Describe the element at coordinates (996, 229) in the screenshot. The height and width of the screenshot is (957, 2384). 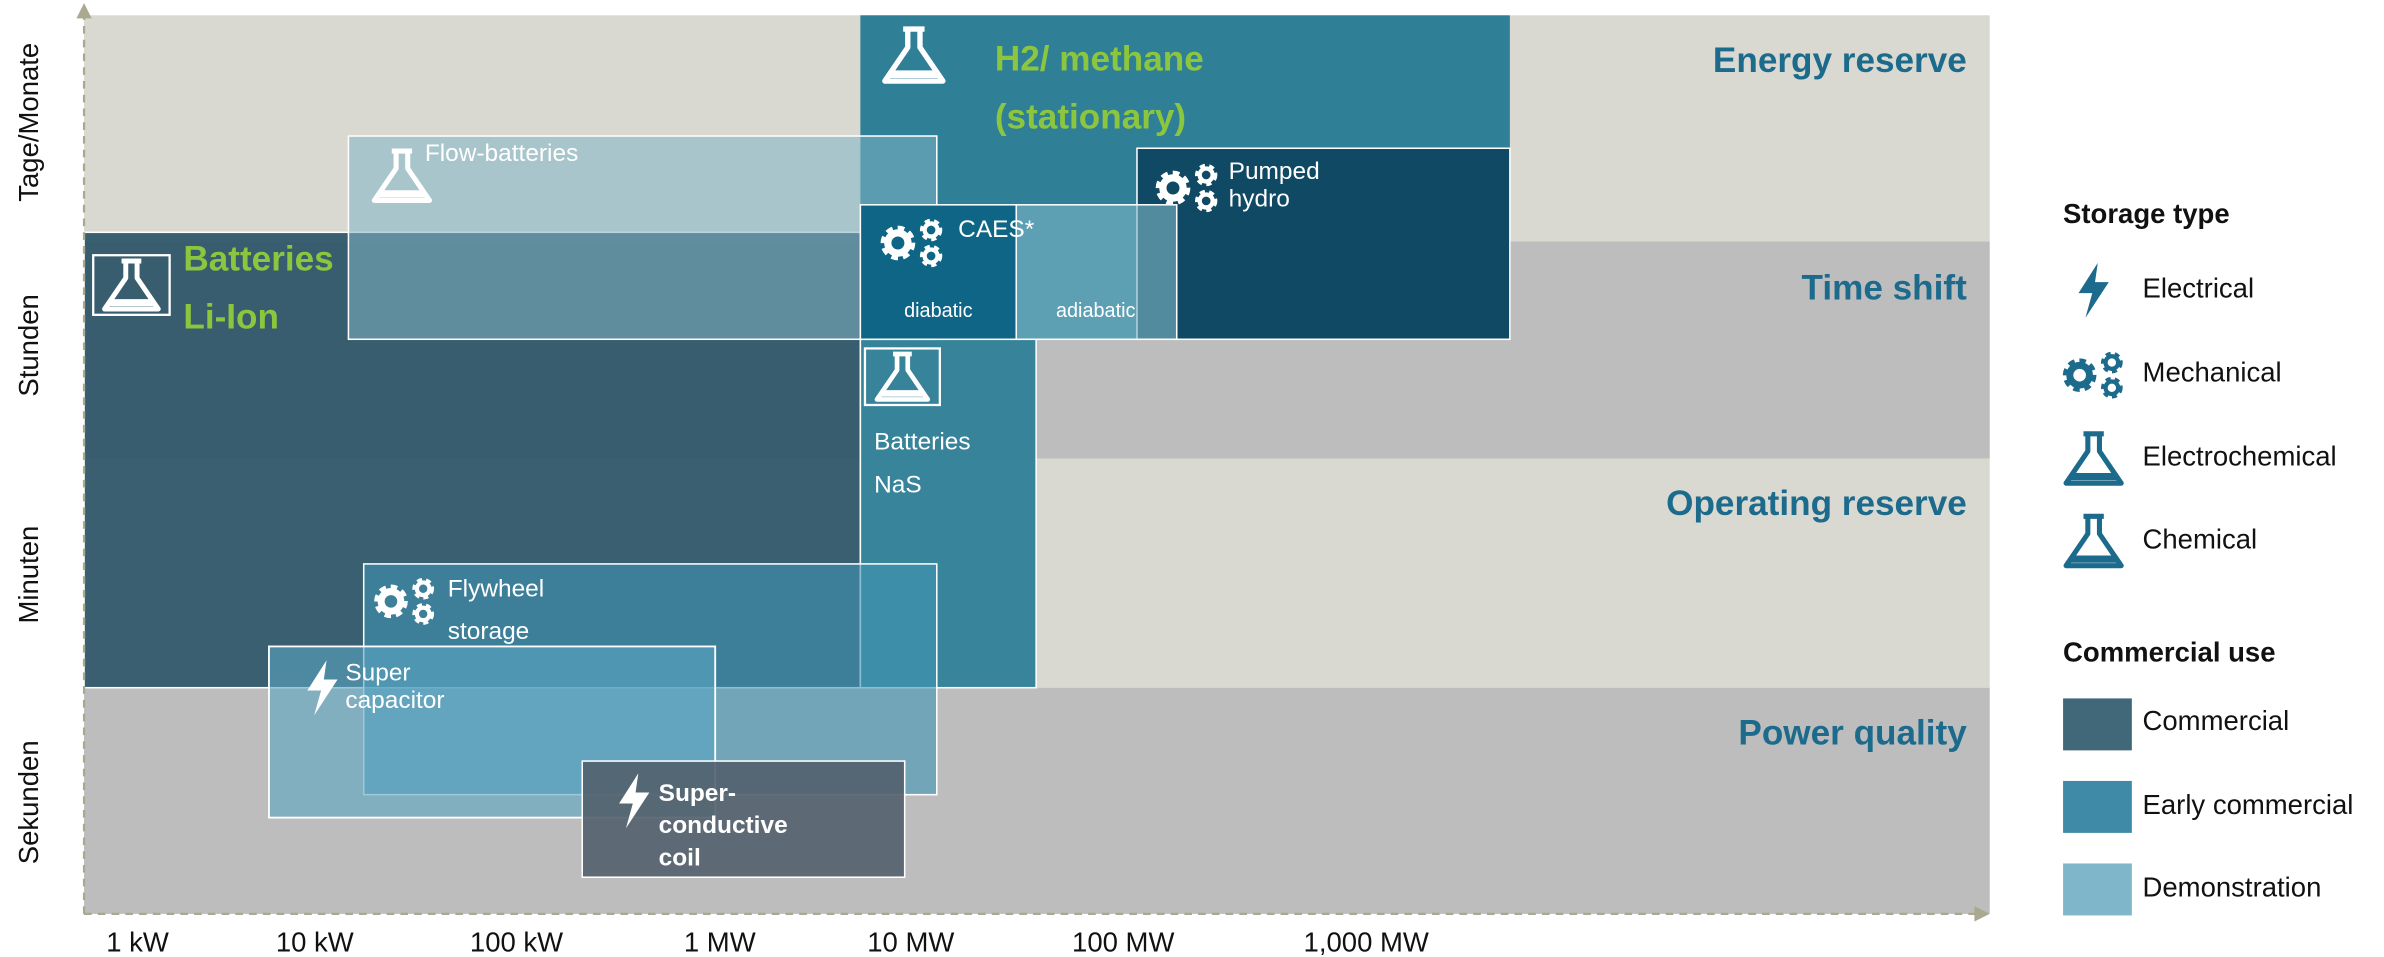
I see `caes-label: CAES*` at that location.